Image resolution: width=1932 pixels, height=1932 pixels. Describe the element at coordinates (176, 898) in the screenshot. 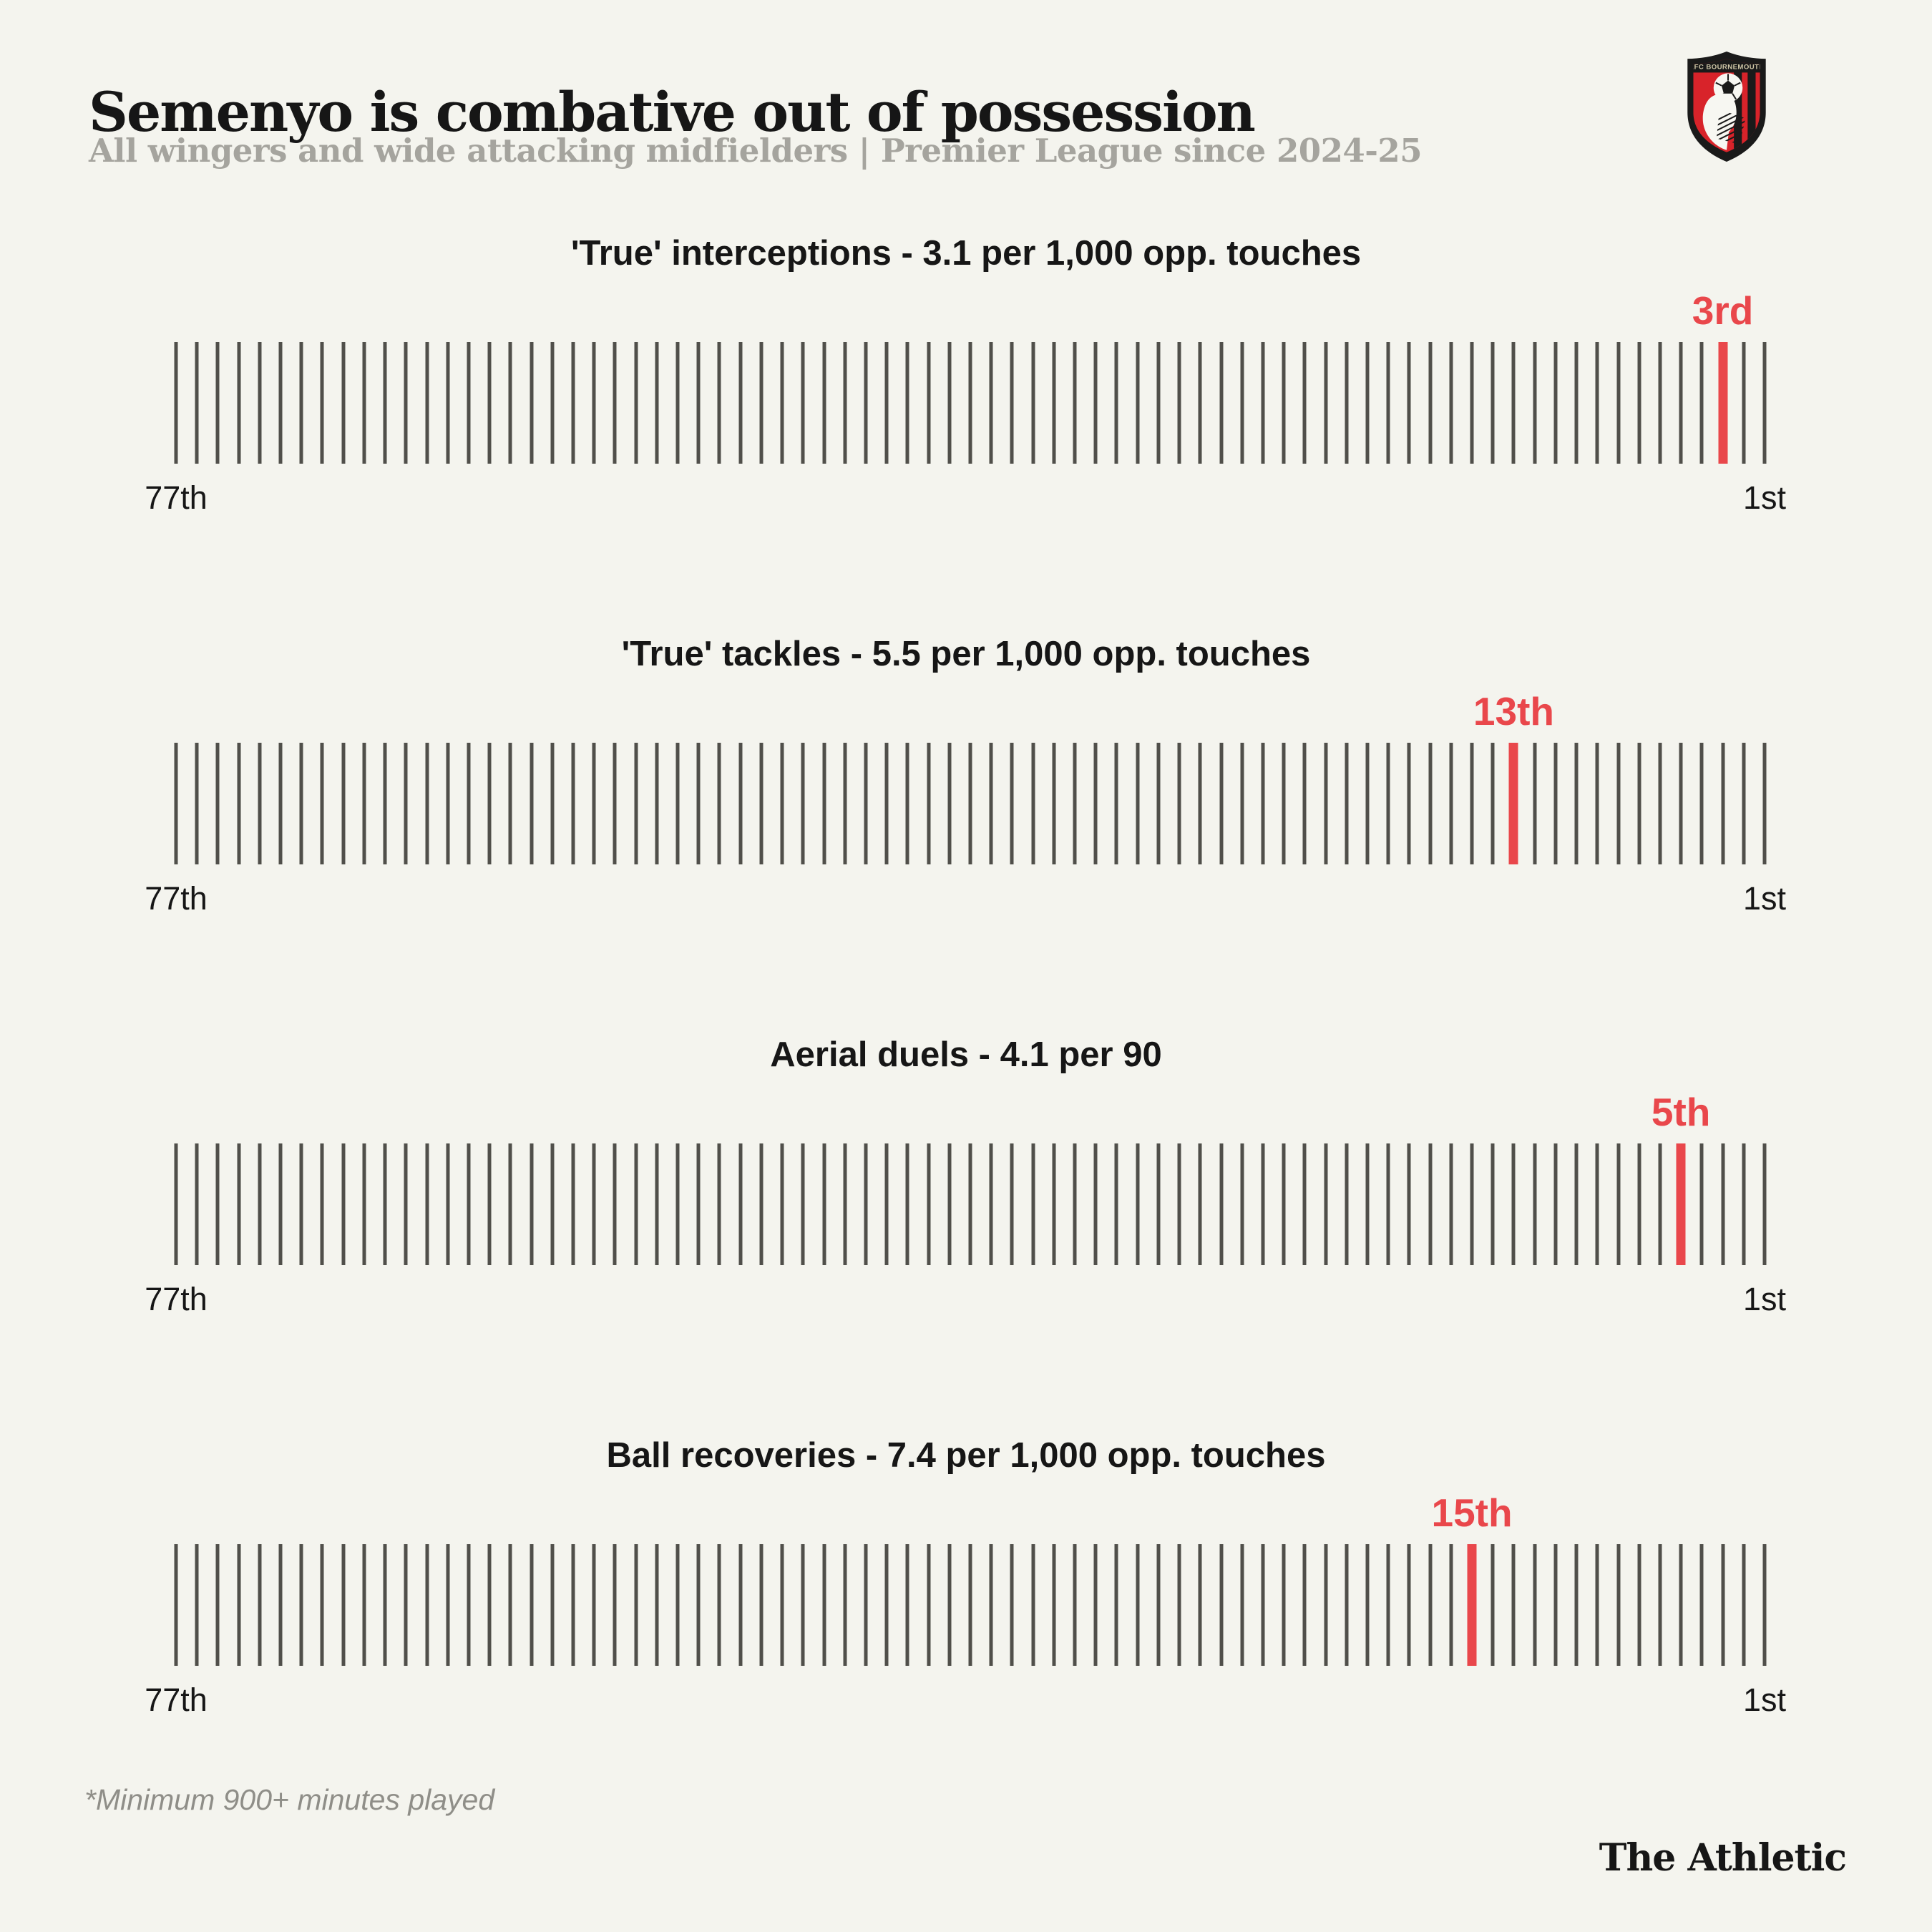

I see `axis-label-worst: 77th` at that location.